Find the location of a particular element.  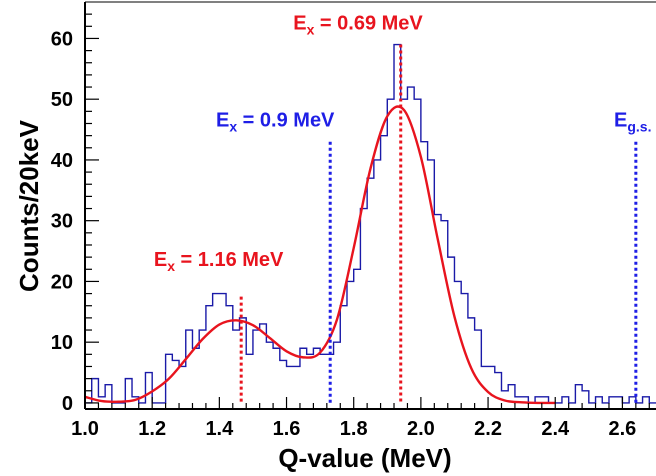

y-tick-label: 20 is located at coordinates (62, 282).